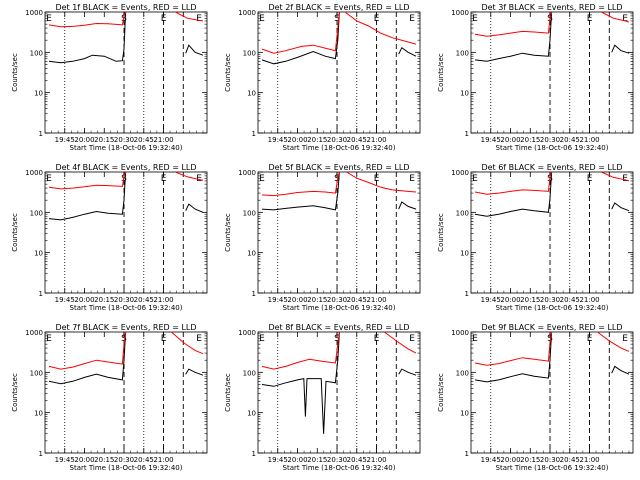 This screenshot has height=480, width=640. What do you see at coordinates (338, 7) in the screenshot?
I see `panel-title: Det 2f BLACK = Events, RED = LLD` at bounding box center [338, 7].